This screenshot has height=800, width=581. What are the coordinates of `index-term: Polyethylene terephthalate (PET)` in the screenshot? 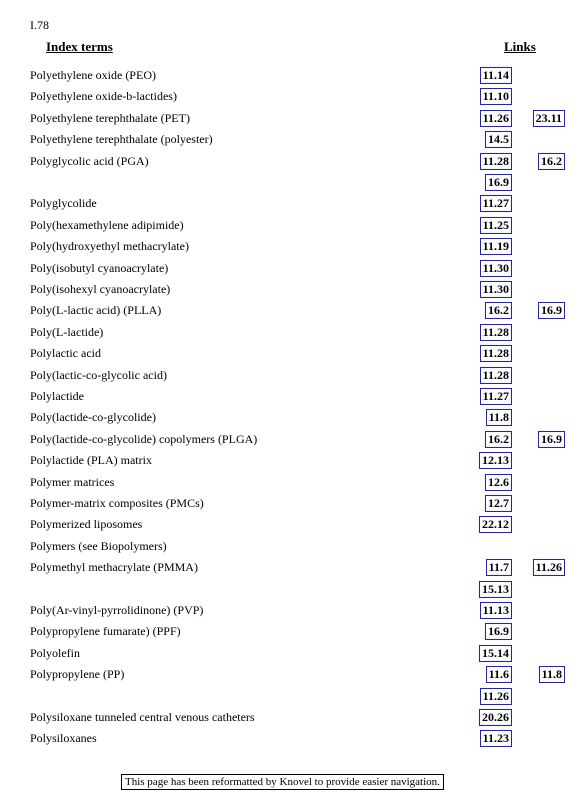 It's located at (110, 117).